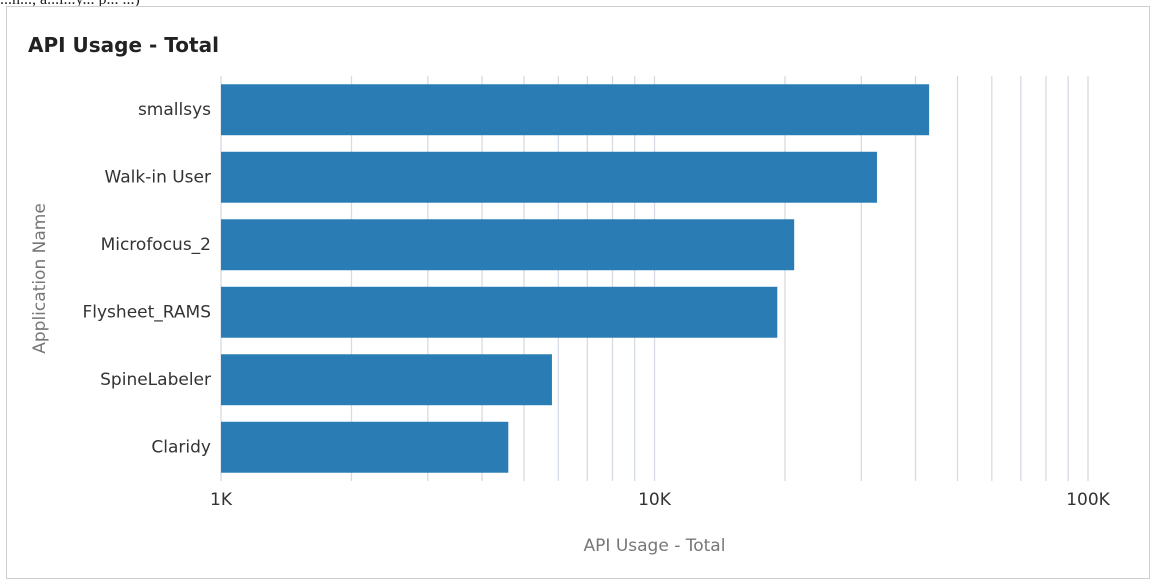 Image resolution: width=1154 pixels, height=581 pixels. What do you see at coordinates (655, 500) in the screenshot?
I see `x-tick-label: 10K` at bounding box center [655, 500].